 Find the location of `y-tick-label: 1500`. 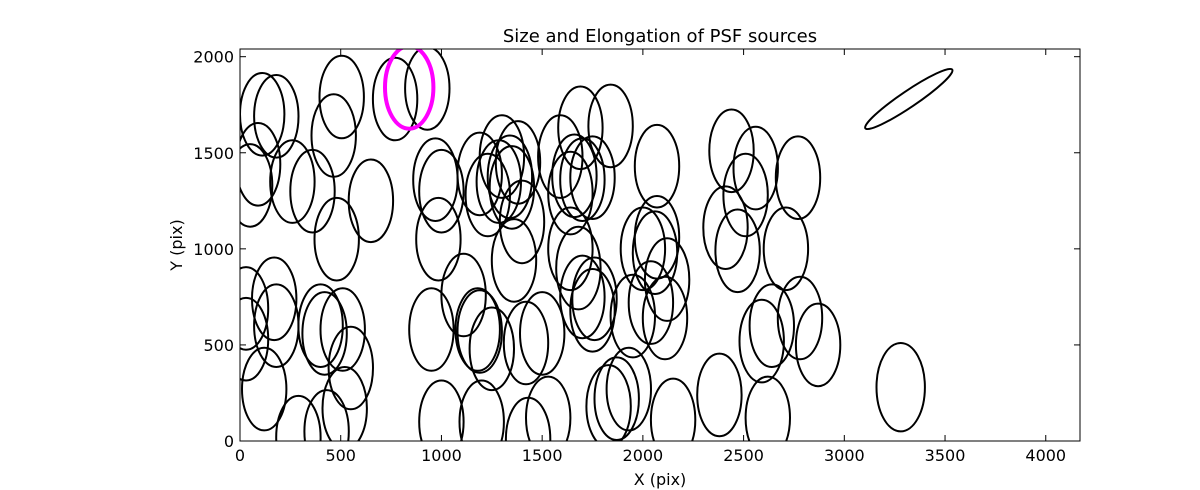

y-tick-label: 1500 is located at coordinates (213, 153).